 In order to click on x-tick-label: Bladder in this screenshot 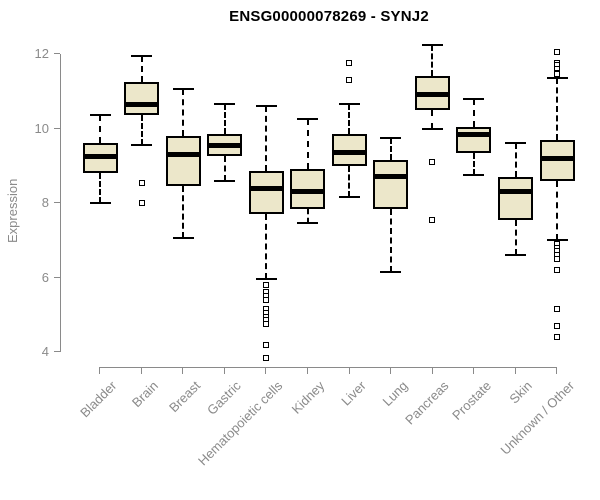, I will do `click(98, 399)`.